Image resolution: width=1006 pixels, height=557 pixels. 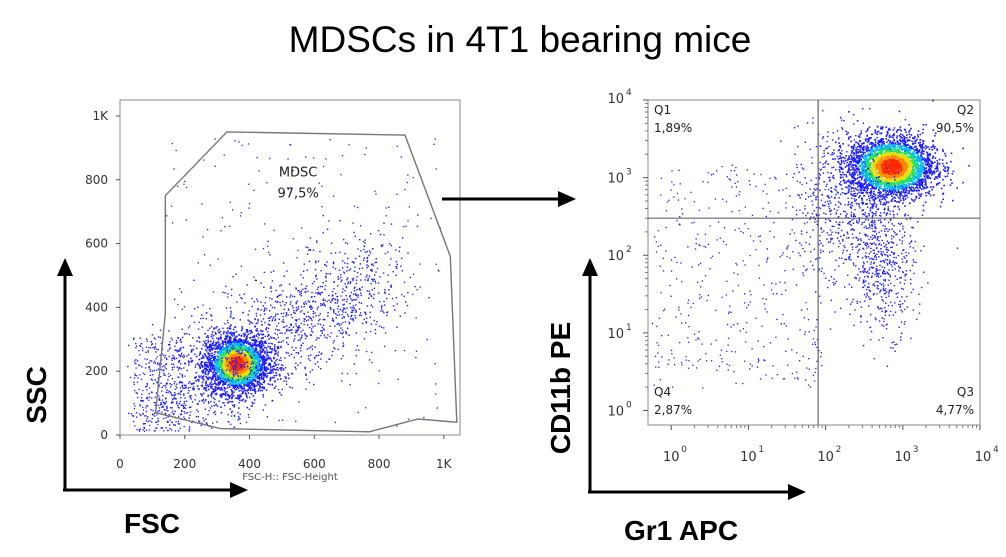 What do you see at coordinates (36, 395) in the screenshot?
I see `left-y-axis-label: SSC` at bounding box center [36, 395].